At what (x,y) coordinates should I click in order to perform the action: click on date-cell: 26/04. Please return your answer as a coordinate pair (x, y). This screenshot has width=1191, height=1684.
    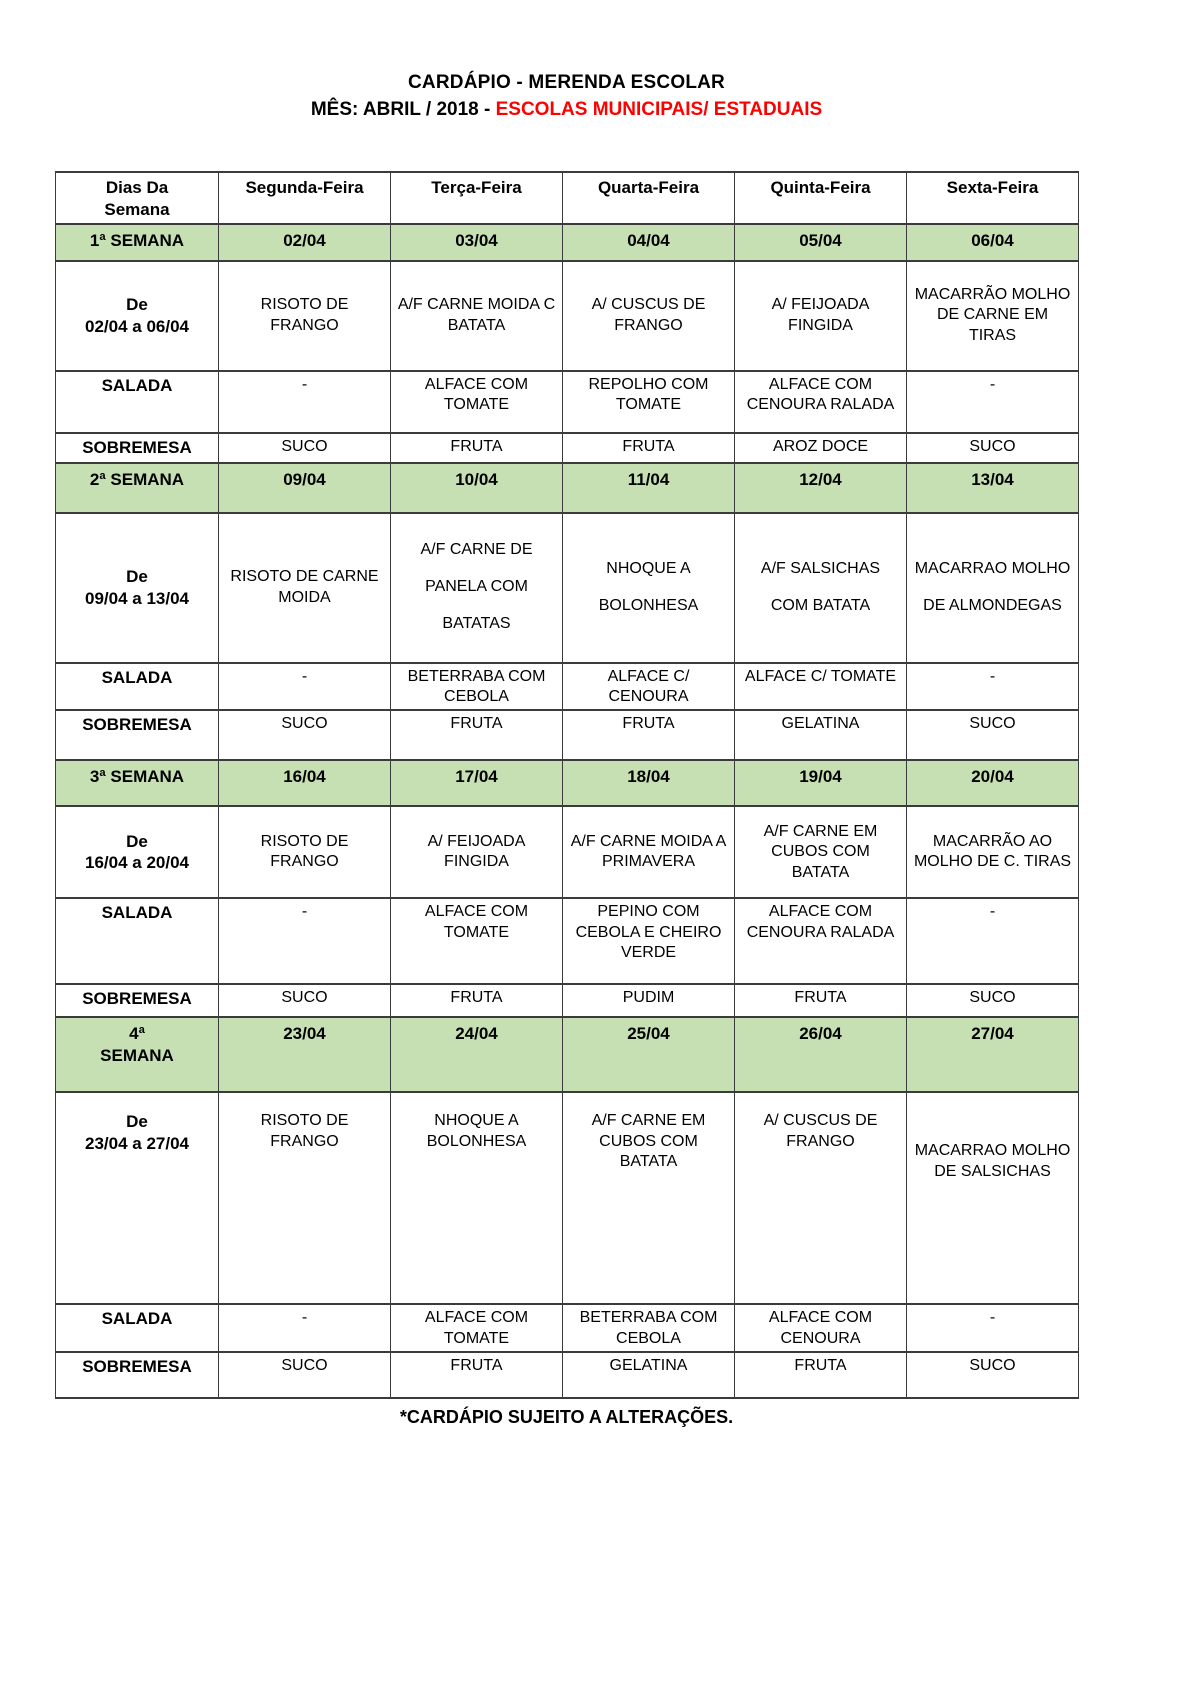
    Looking at the image, I should click on (820, 1055).